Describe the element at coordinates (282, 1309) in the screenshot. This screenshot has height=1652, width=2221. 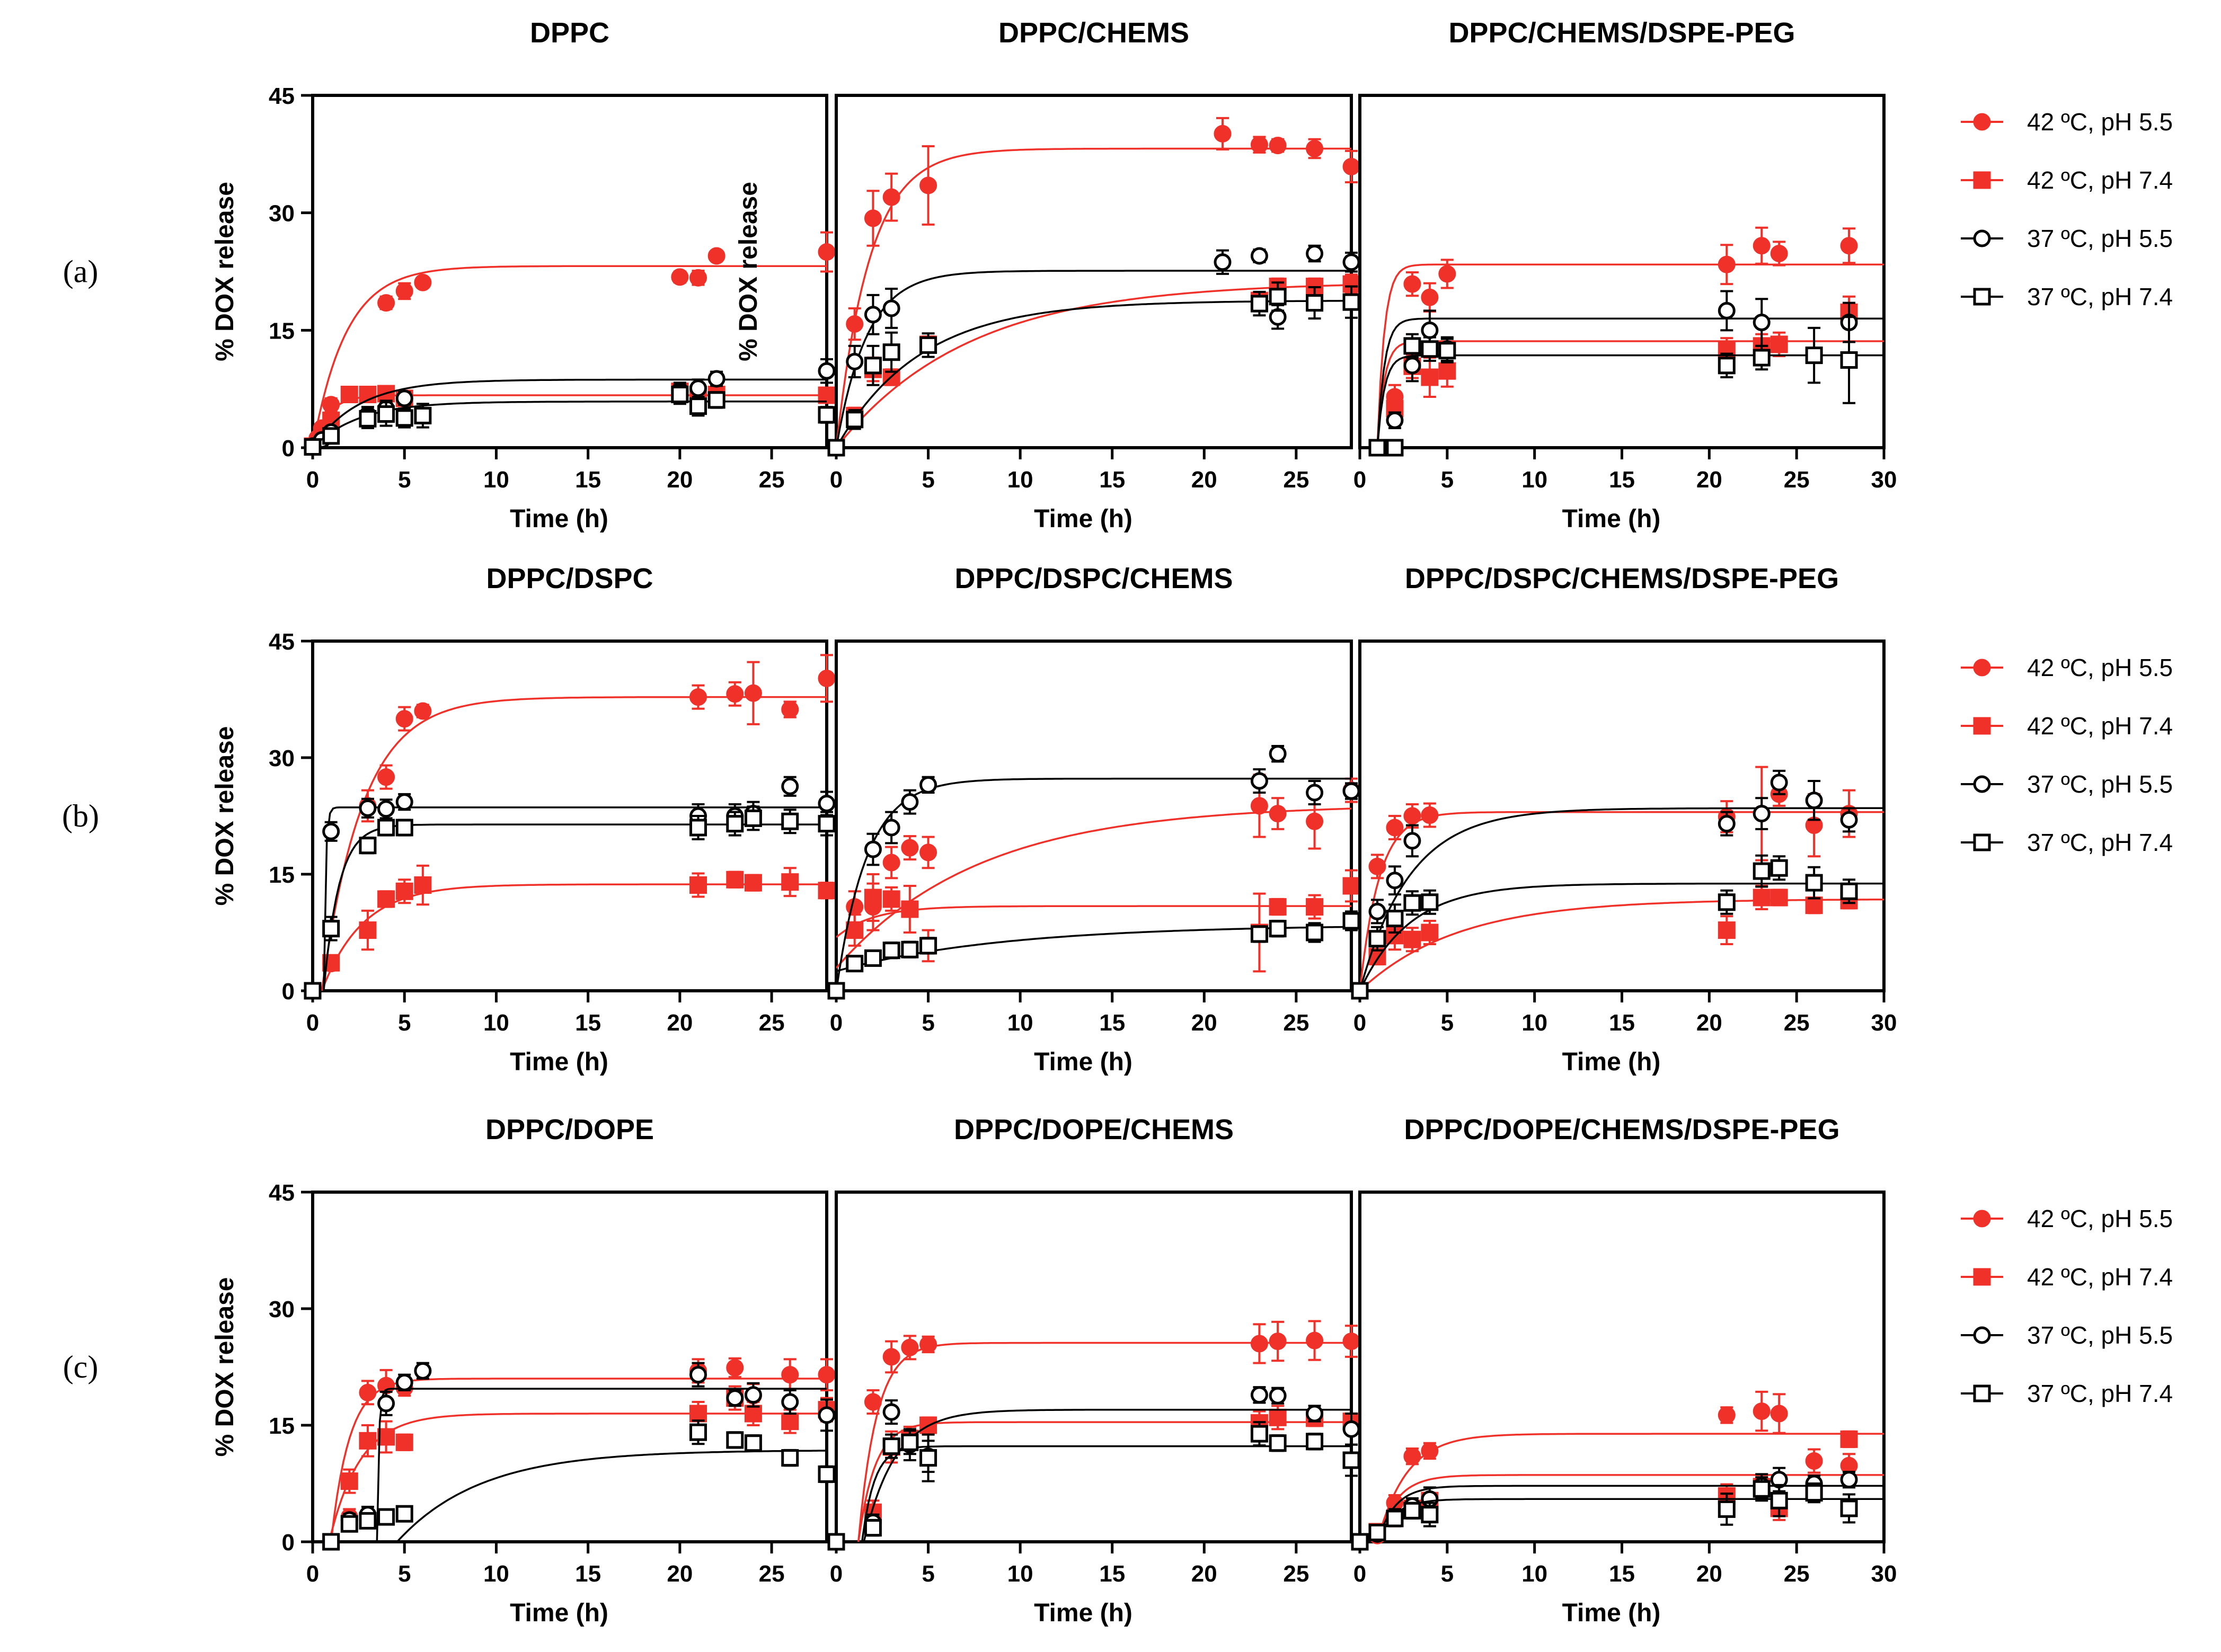
I see `y-tick-label: 30` at that location.